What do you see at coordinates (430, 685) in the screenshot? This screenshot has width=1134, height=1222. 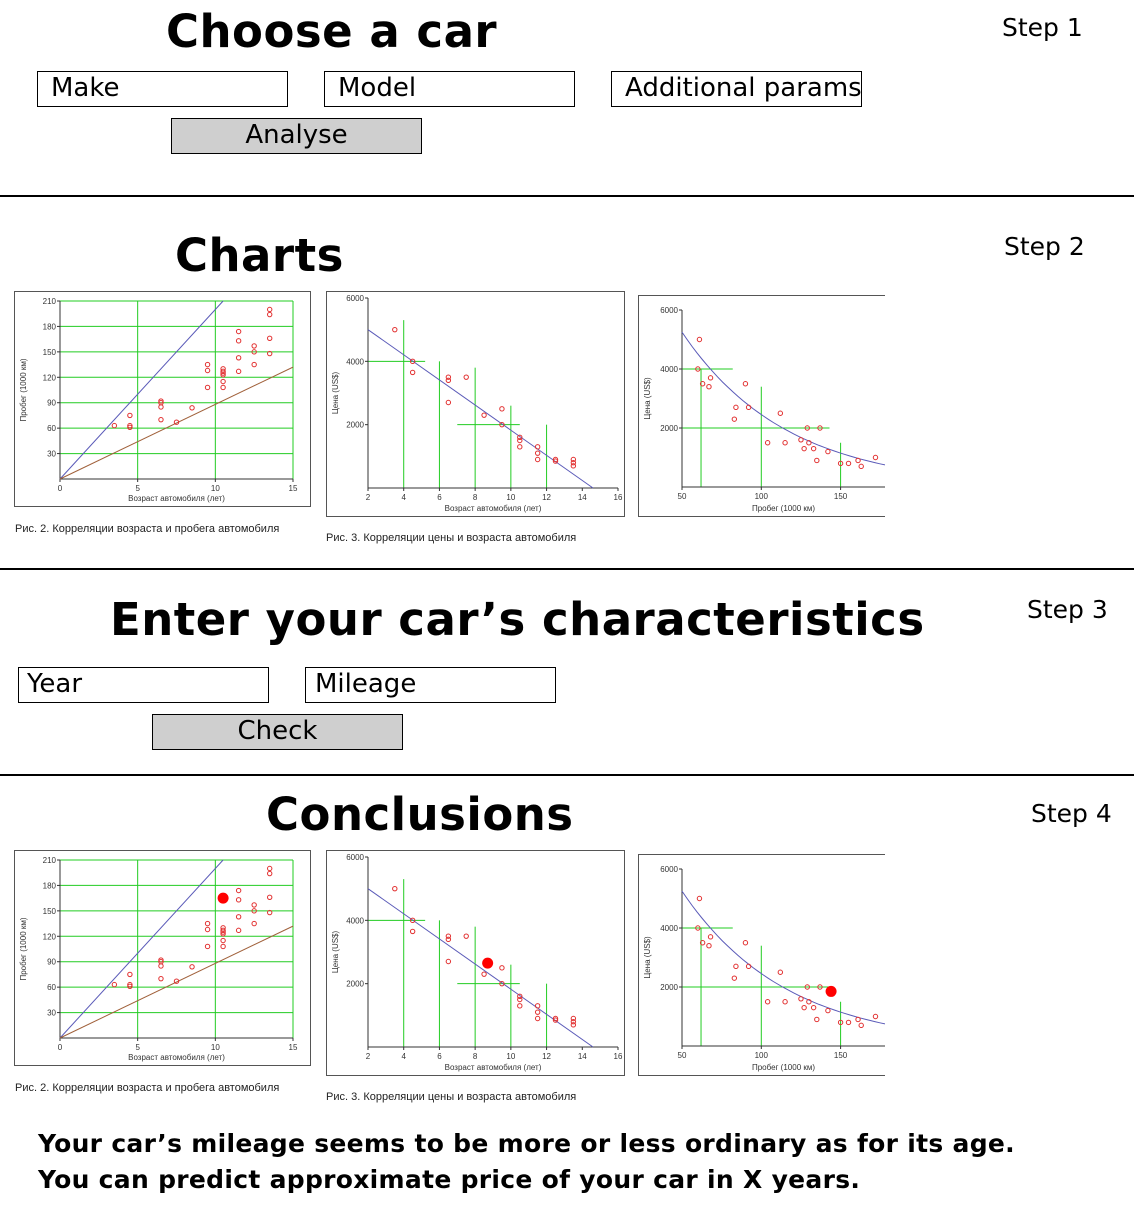 I see `mileage-field: Mileage` at bounding box center [430, 685].